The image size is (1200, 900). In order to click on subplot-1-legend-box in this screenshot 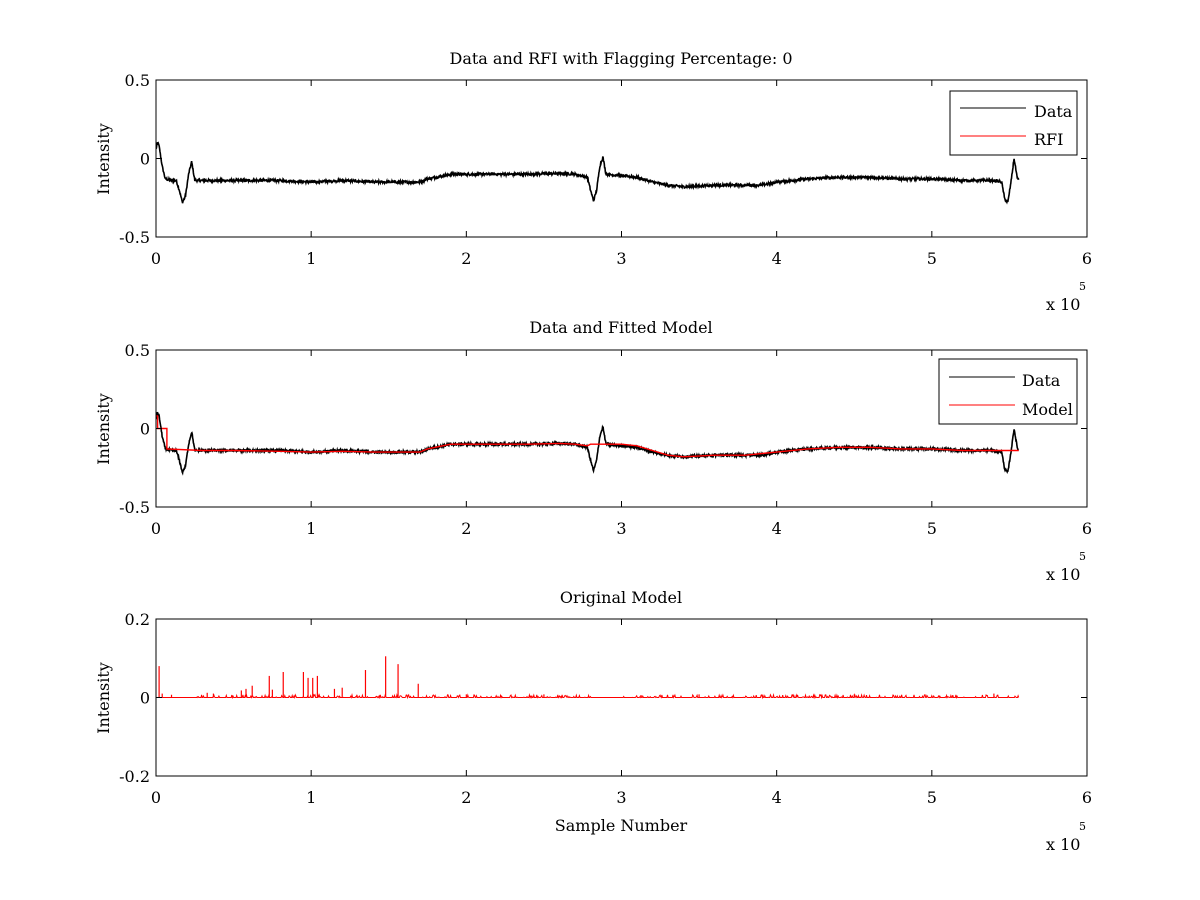, I will do `click(1013, 123)`.